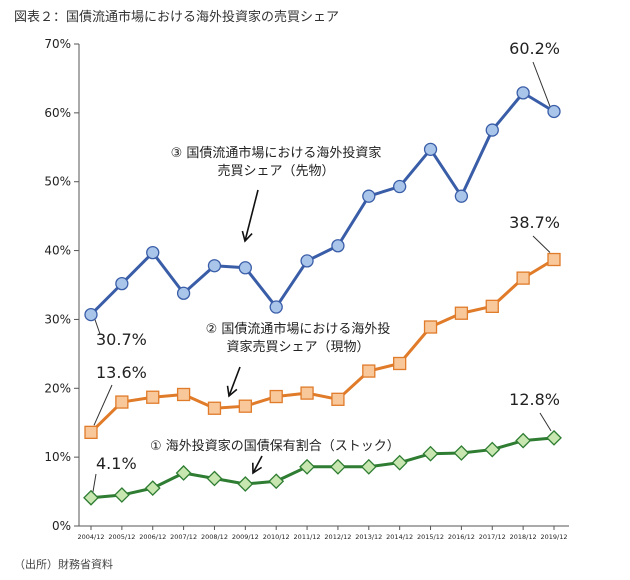 The width and height of the screenshot is (630, 580). I want to click on series-label: ② 国債流通市場における海外投, so click(298, 329).